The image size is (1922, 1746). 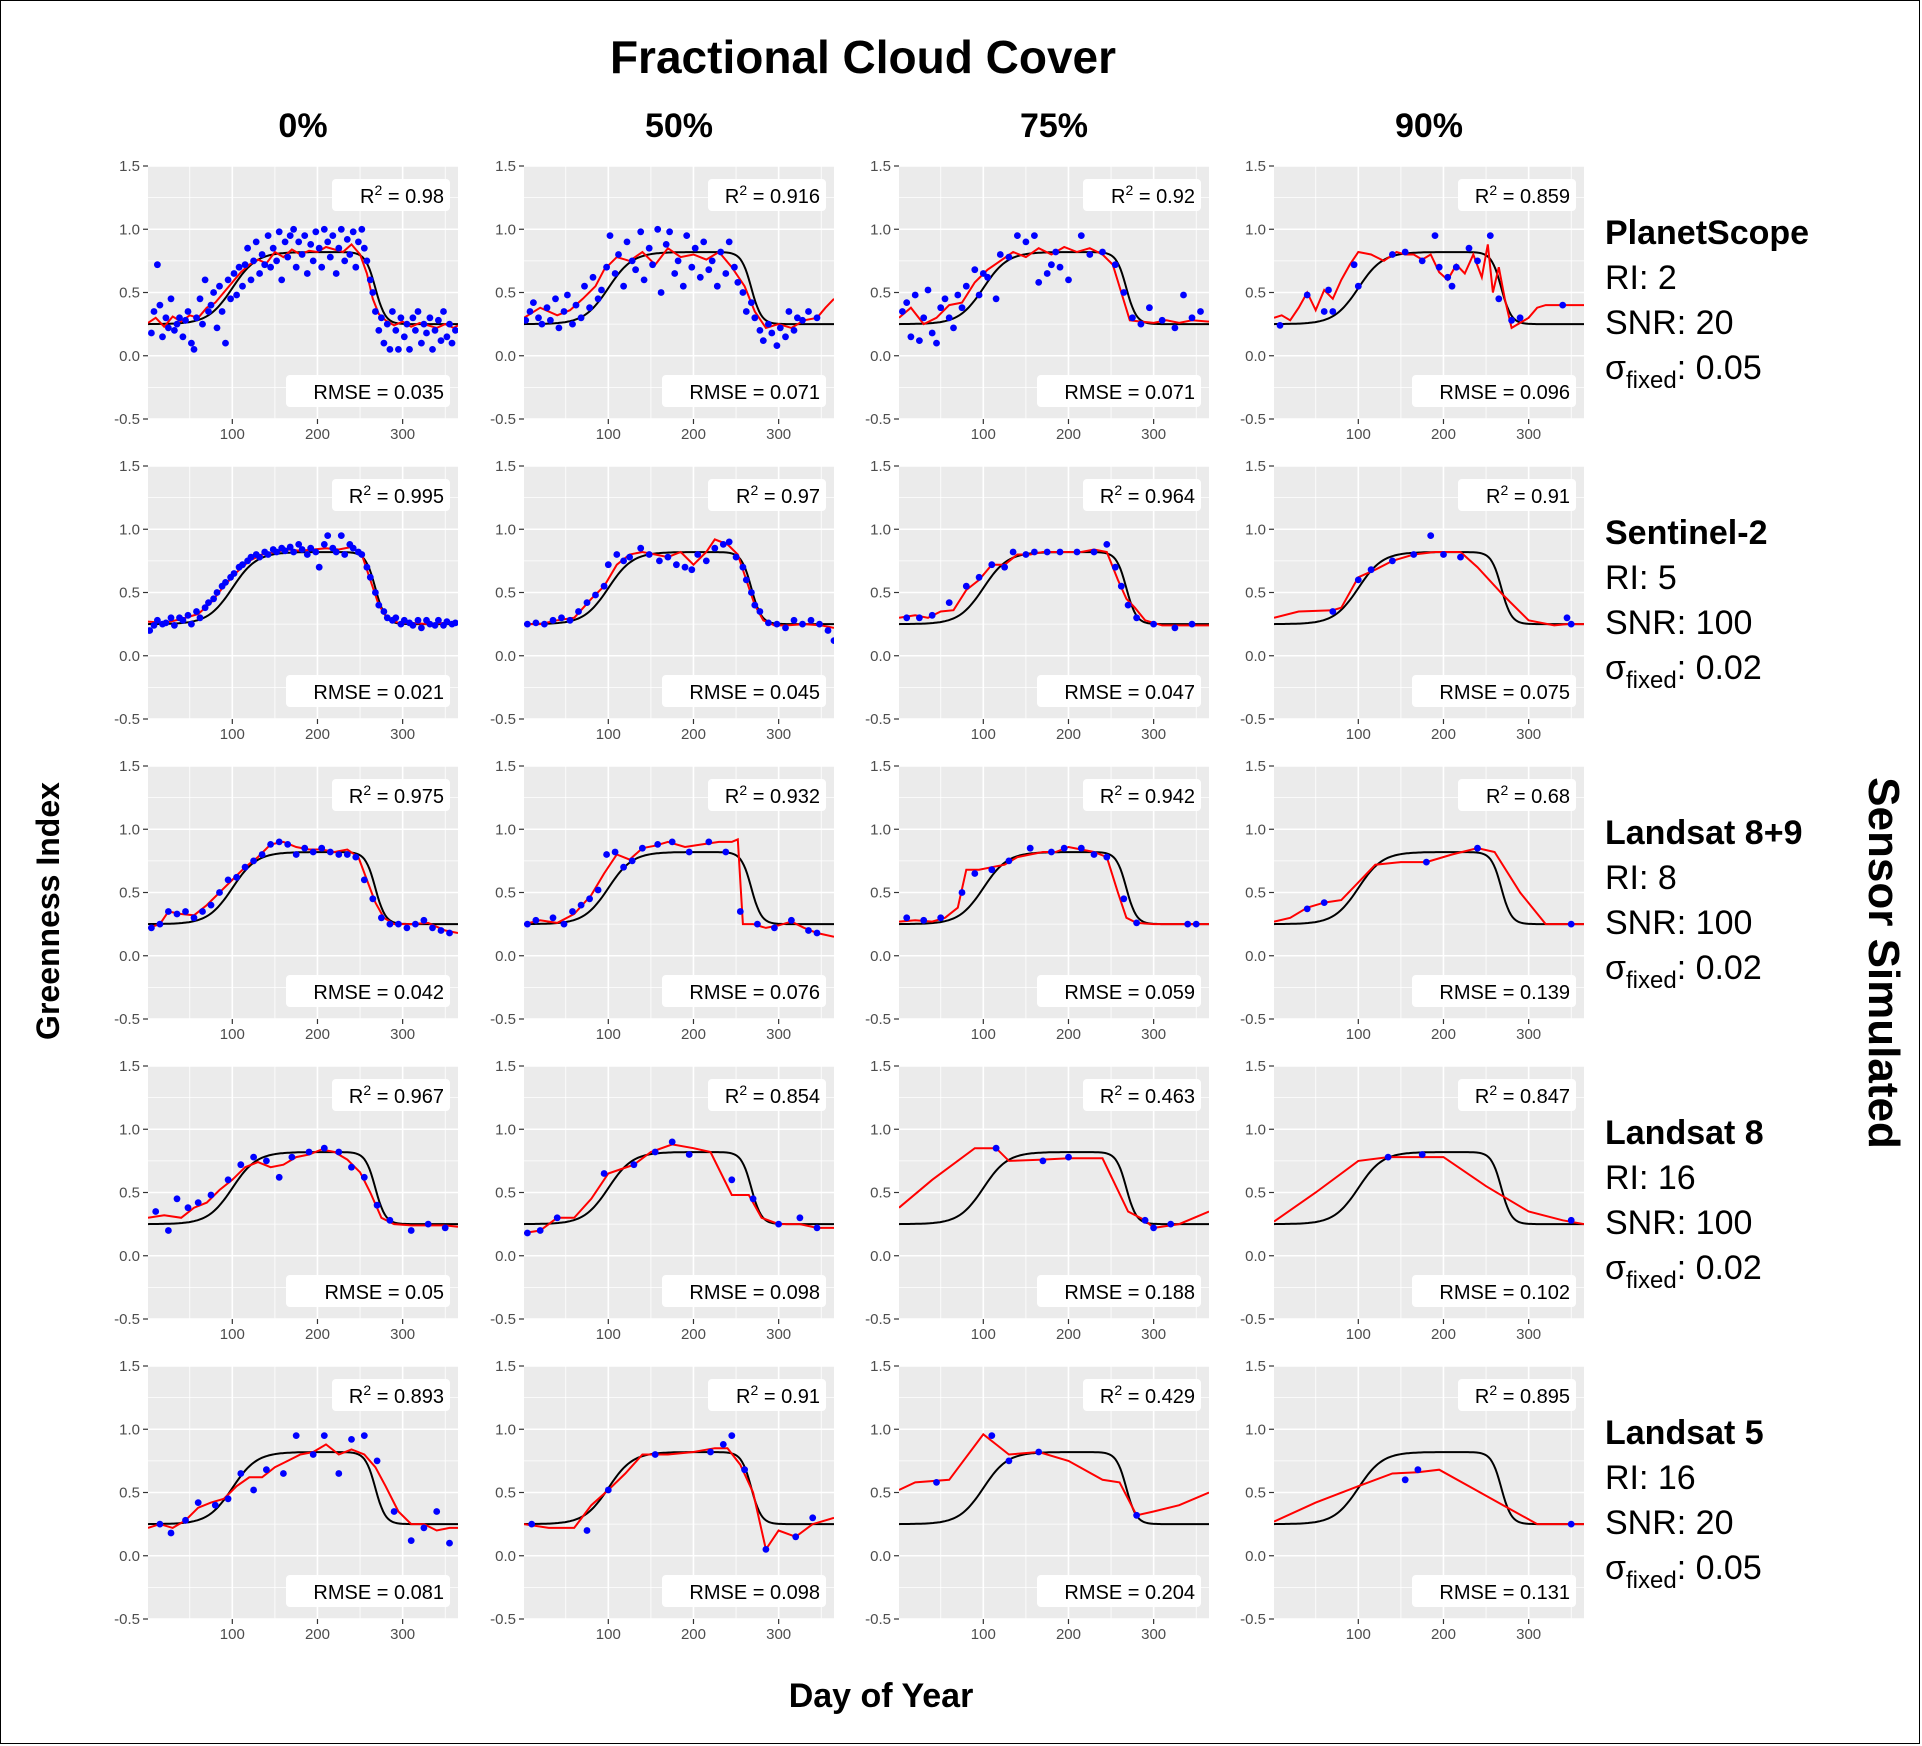 What do you see at coordinates (772, 795) in the screenshot?
I see `r2-label: R2 = 0.932` at bounding box center [772, 795].